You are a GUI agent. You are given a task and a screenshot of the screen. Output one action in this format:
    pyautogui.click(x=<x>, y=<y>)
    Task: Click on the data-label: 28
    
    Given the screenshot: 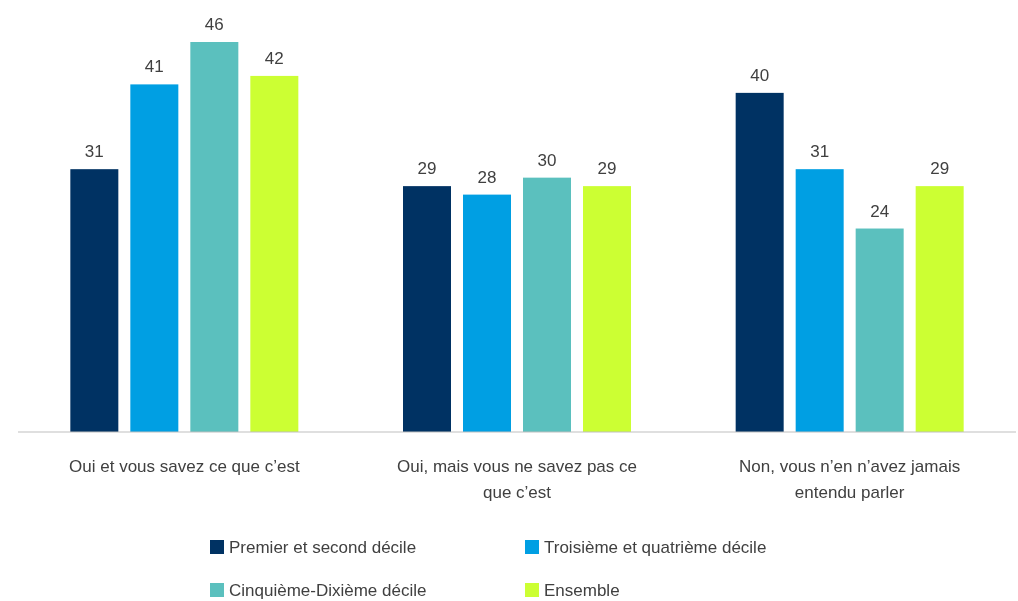 What is the action you would take?
    pyautogui.click(x=487, y=177)
    